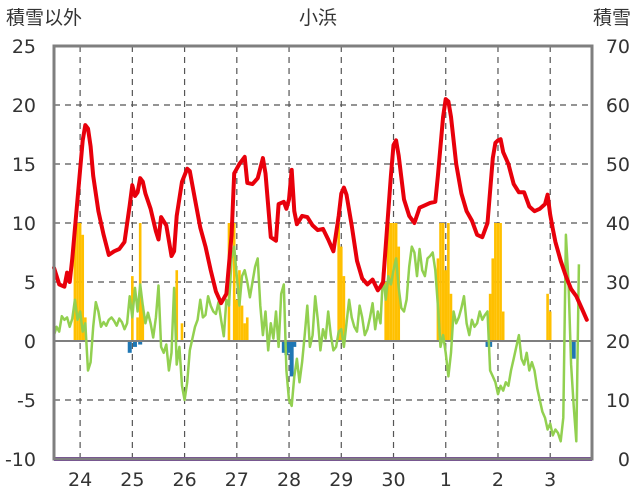 This screenshot has width=636, height=501. Describe the element at coordinates (184, 480) in the screenshot. I see `x-tick-label: 26` at that location.